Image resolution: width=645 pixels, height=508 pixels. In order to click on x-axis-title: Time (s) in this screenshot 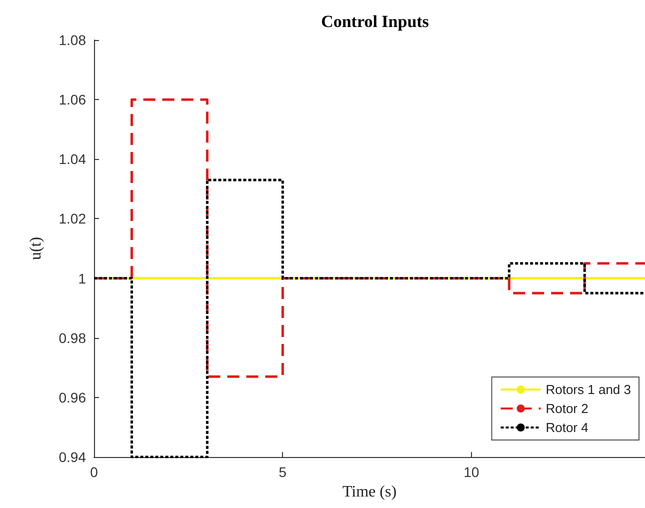, I will do `click(369, 491)`.